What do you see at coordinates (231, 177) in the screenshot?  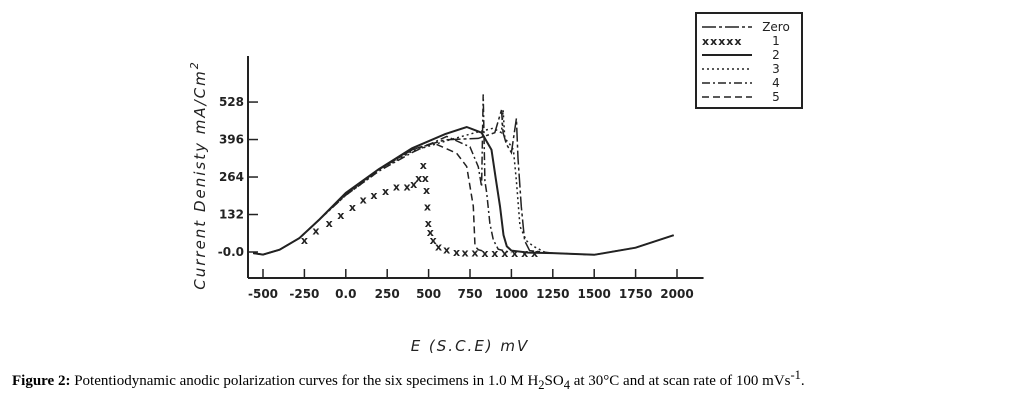 I see `y-tick-label: 264` at bounding box center [231, 177].